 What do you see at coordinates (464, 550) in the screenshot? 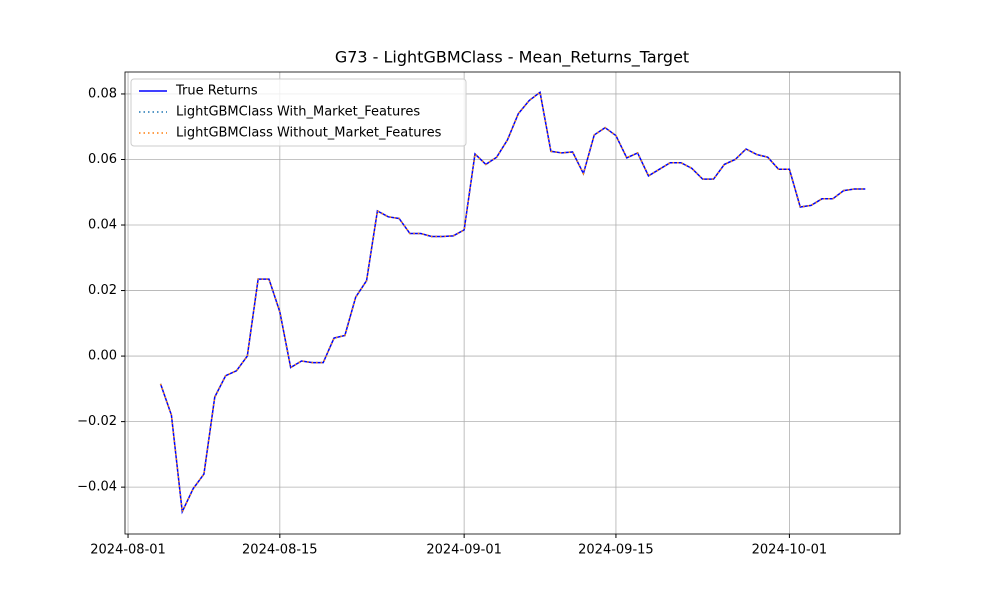
I see `x-tick-label: 2024-09-01` at bounding box center [464, 550].